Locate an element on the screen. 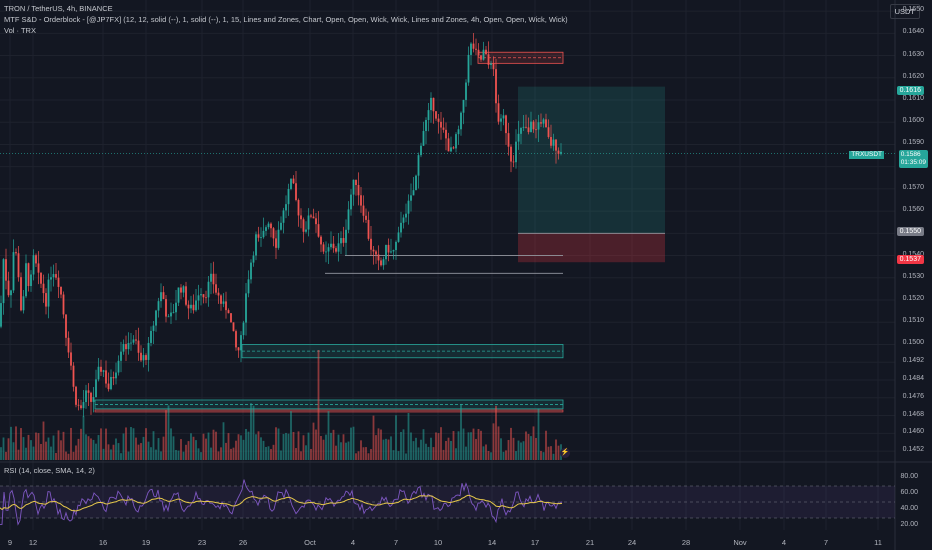  rsi-legend: RSI (14, close, SMA, 14, 2) is located at coordinates (49, 470).